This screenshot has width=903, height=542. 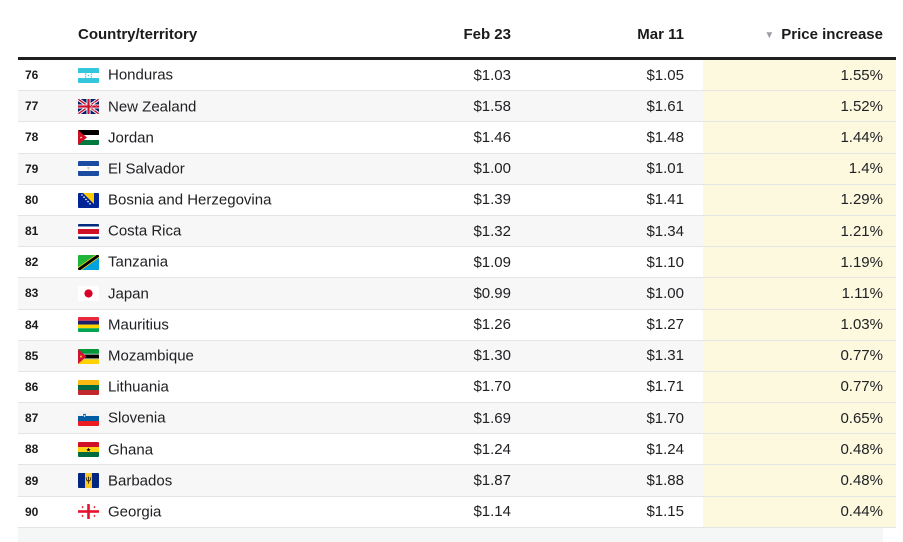 I want to click on costa-rica-flag-icon, so click(x=88, y=231).